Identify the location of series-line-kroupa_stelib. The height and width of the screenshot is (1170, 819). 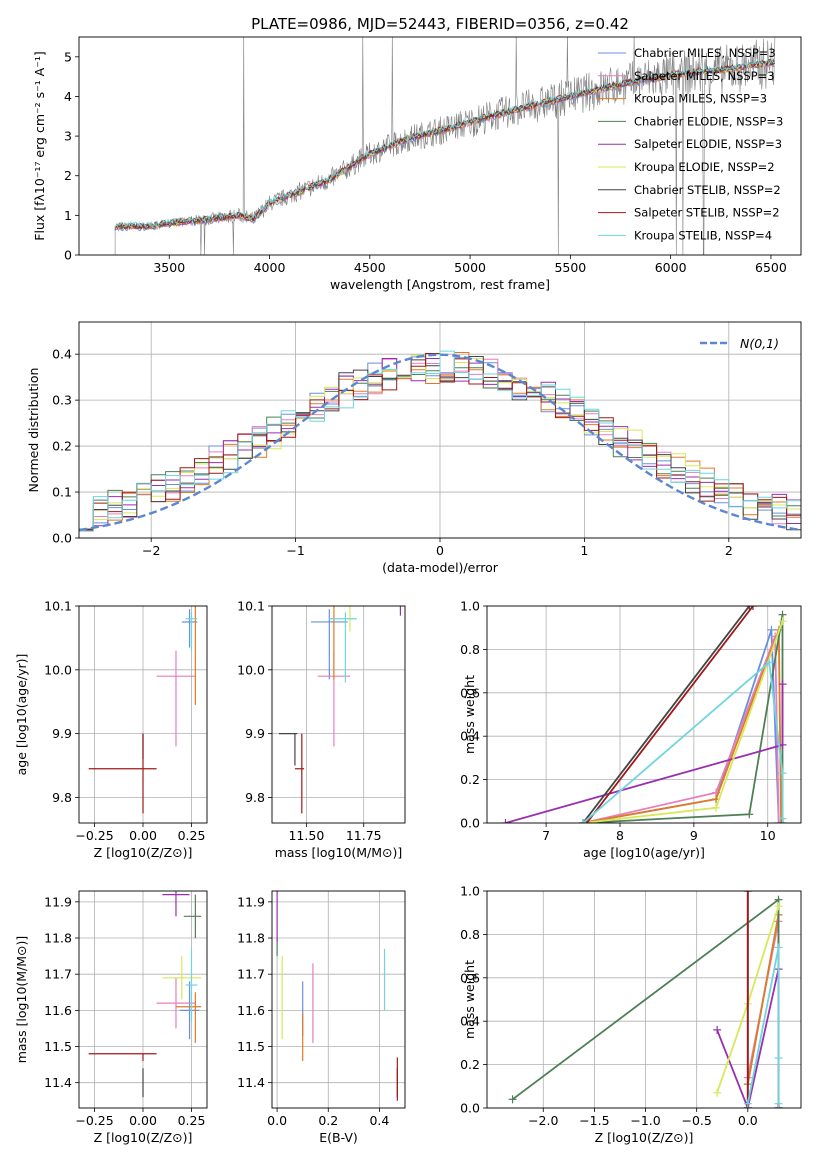
(763, 1025).